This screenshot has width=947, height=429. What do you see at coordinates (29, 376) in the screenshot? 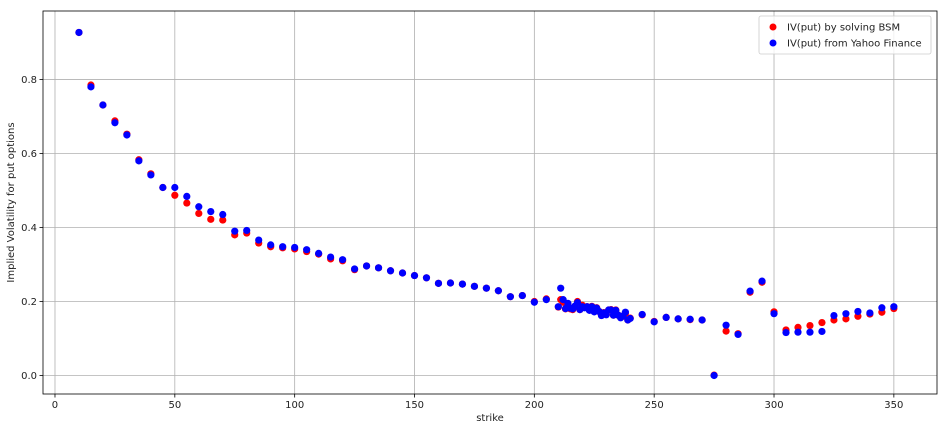
I see `y-tick-label: 0.0` at bounding box center [29, 376].